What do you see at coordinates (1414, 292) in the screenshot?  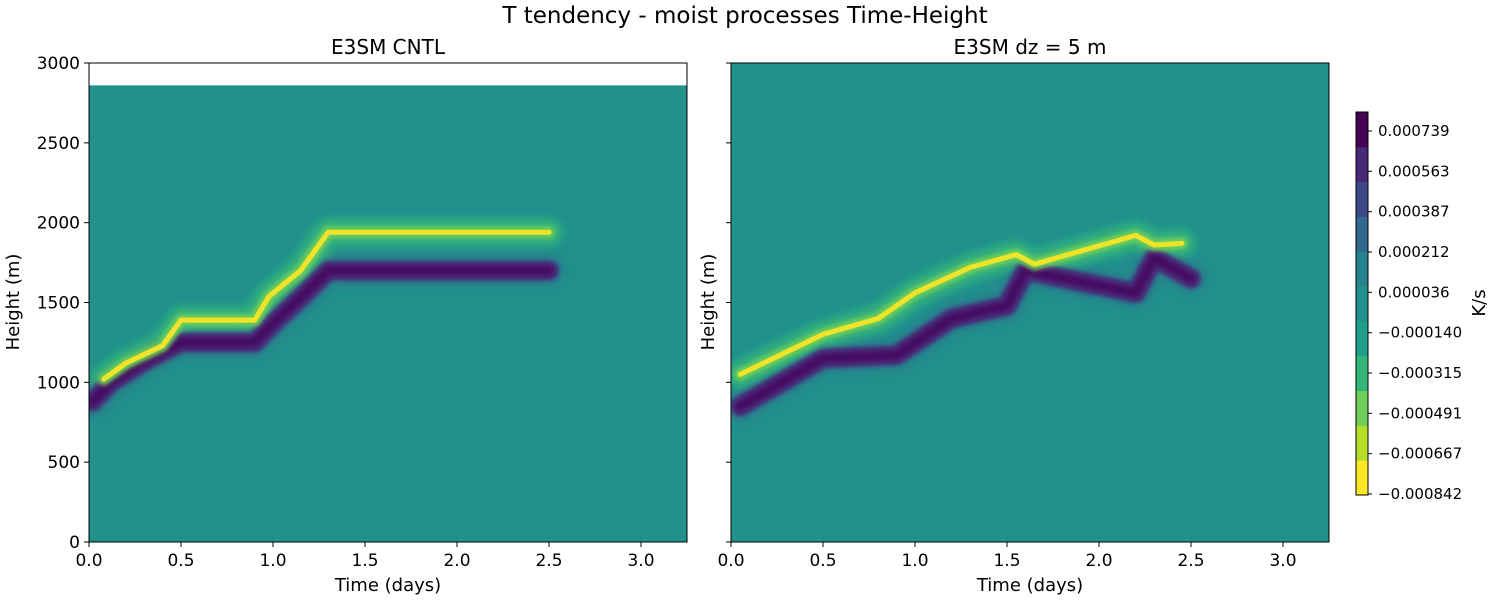 I see `colorbar-tick-label: 0.000036` at bounding box center [1414, 292].